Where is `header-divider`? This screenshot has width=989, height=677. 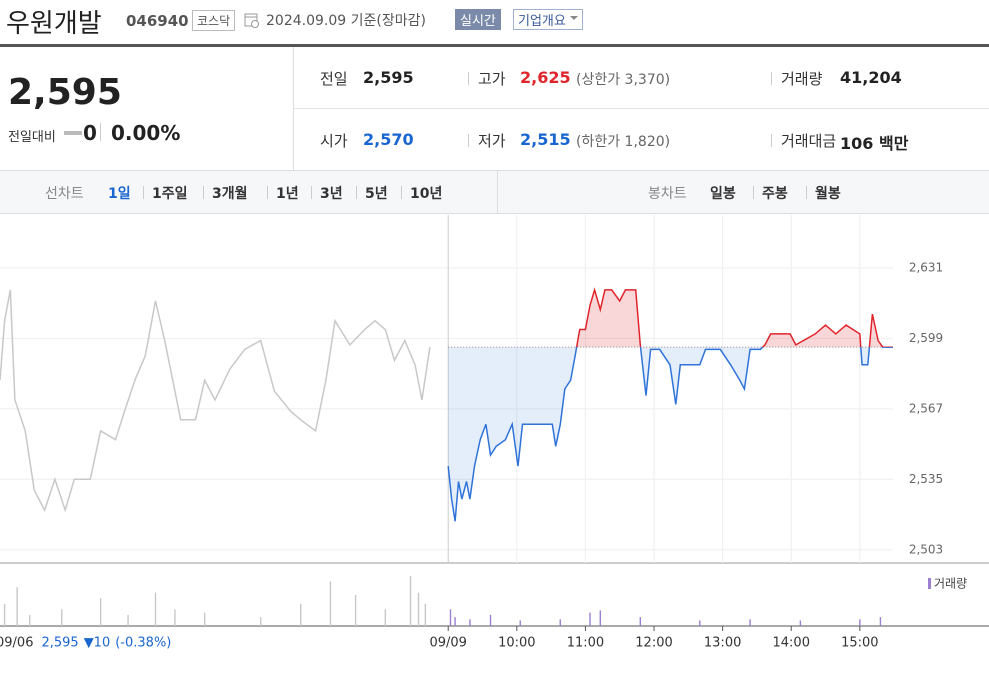 header-divider is located at coordinates (494, 45).